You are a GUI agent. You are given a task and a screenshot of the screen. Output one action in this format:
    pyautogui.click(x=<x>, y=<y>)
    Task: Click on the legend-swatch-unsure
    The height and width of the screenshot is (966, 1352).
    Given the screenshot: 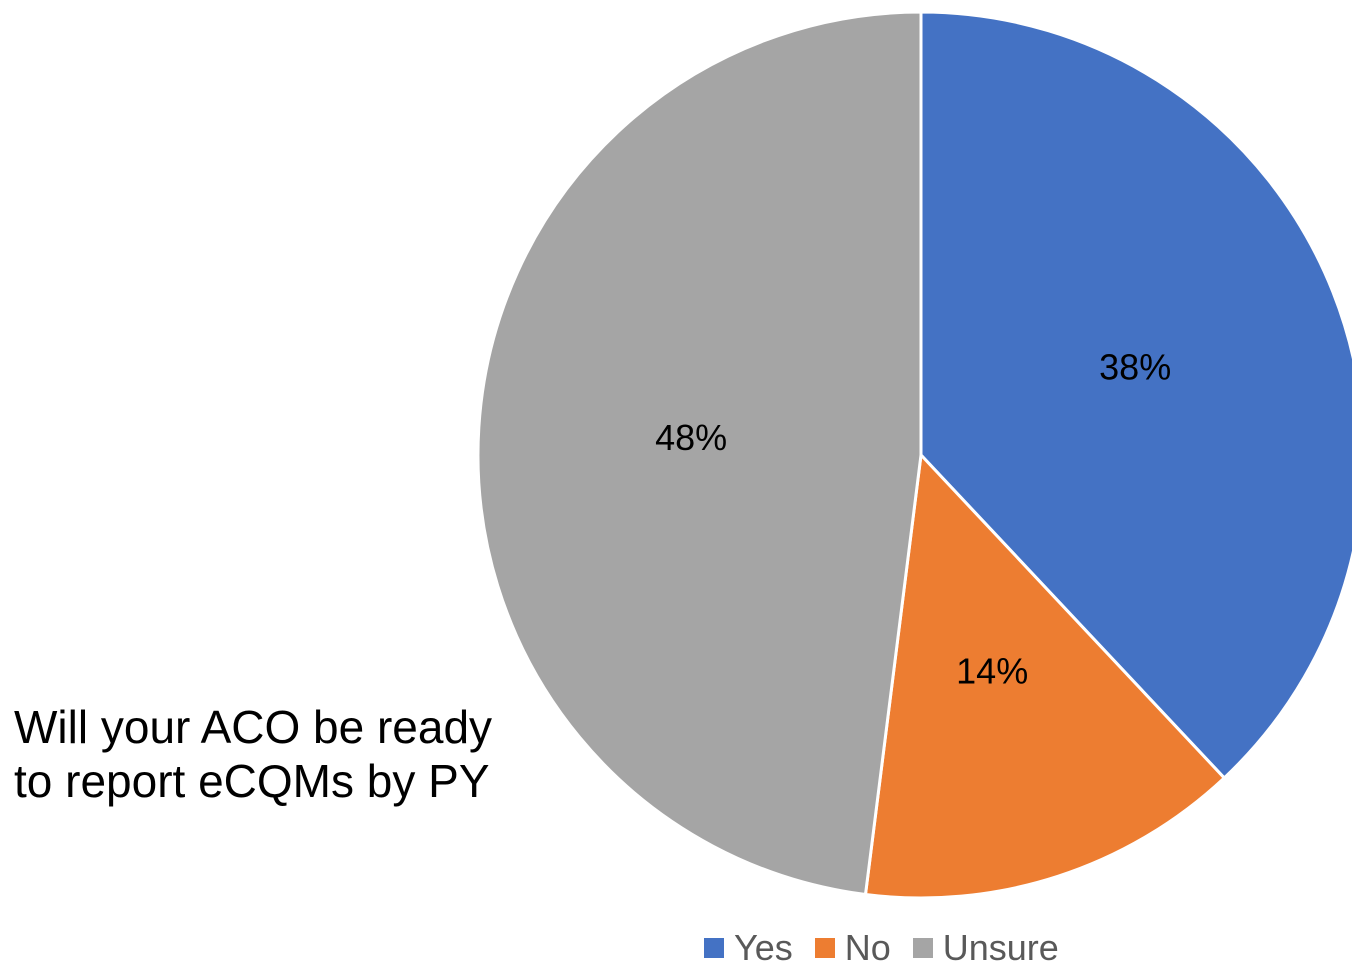 What is the action you would take?
    pyautogui.click(x=922, y=948)
    